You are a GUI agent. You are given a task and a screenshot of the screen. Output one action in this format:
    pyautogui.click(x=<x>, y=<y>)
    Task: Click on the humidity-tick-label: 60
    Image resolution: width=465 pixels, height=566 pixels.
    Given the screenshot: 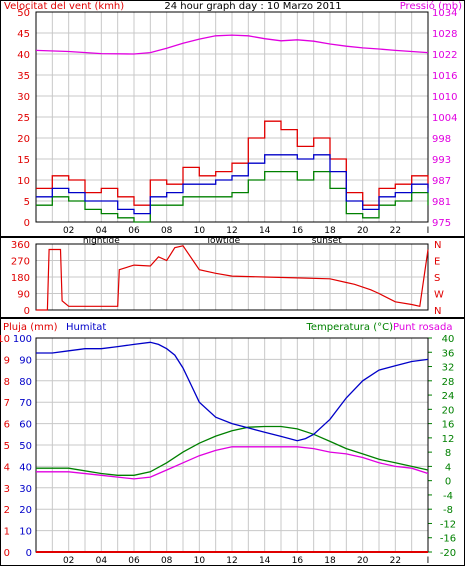 What is the action you would take?
    pyautogui.click(x=25, y=425)
    